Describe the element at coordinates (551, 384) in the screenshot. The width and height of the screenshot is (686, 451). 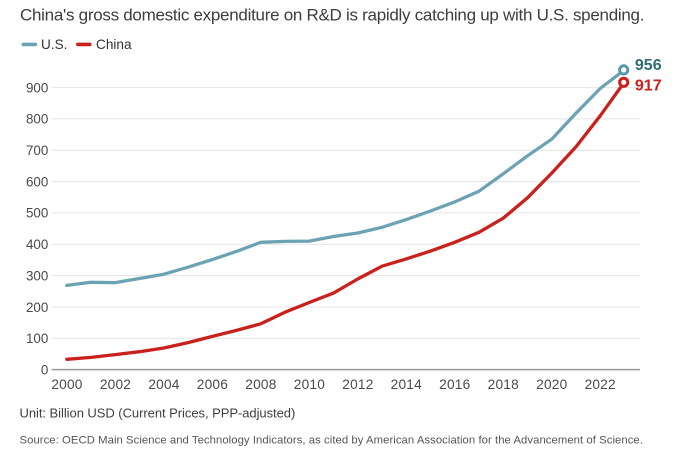
I see `svg-text: 2020` at that location.